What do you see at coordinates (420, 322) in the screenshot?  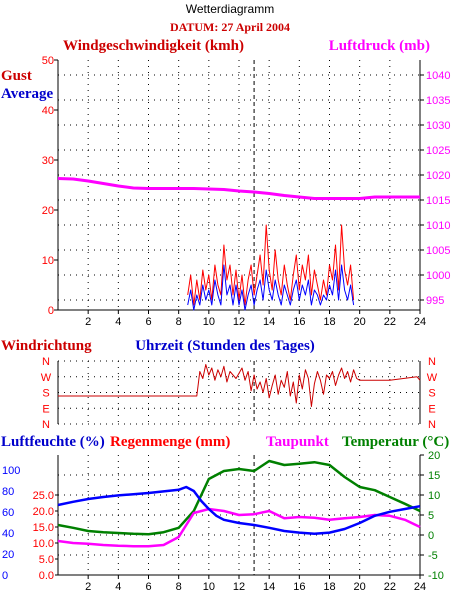 I see `p1-x-tick-label: 24` at bounding box center [420, 322].